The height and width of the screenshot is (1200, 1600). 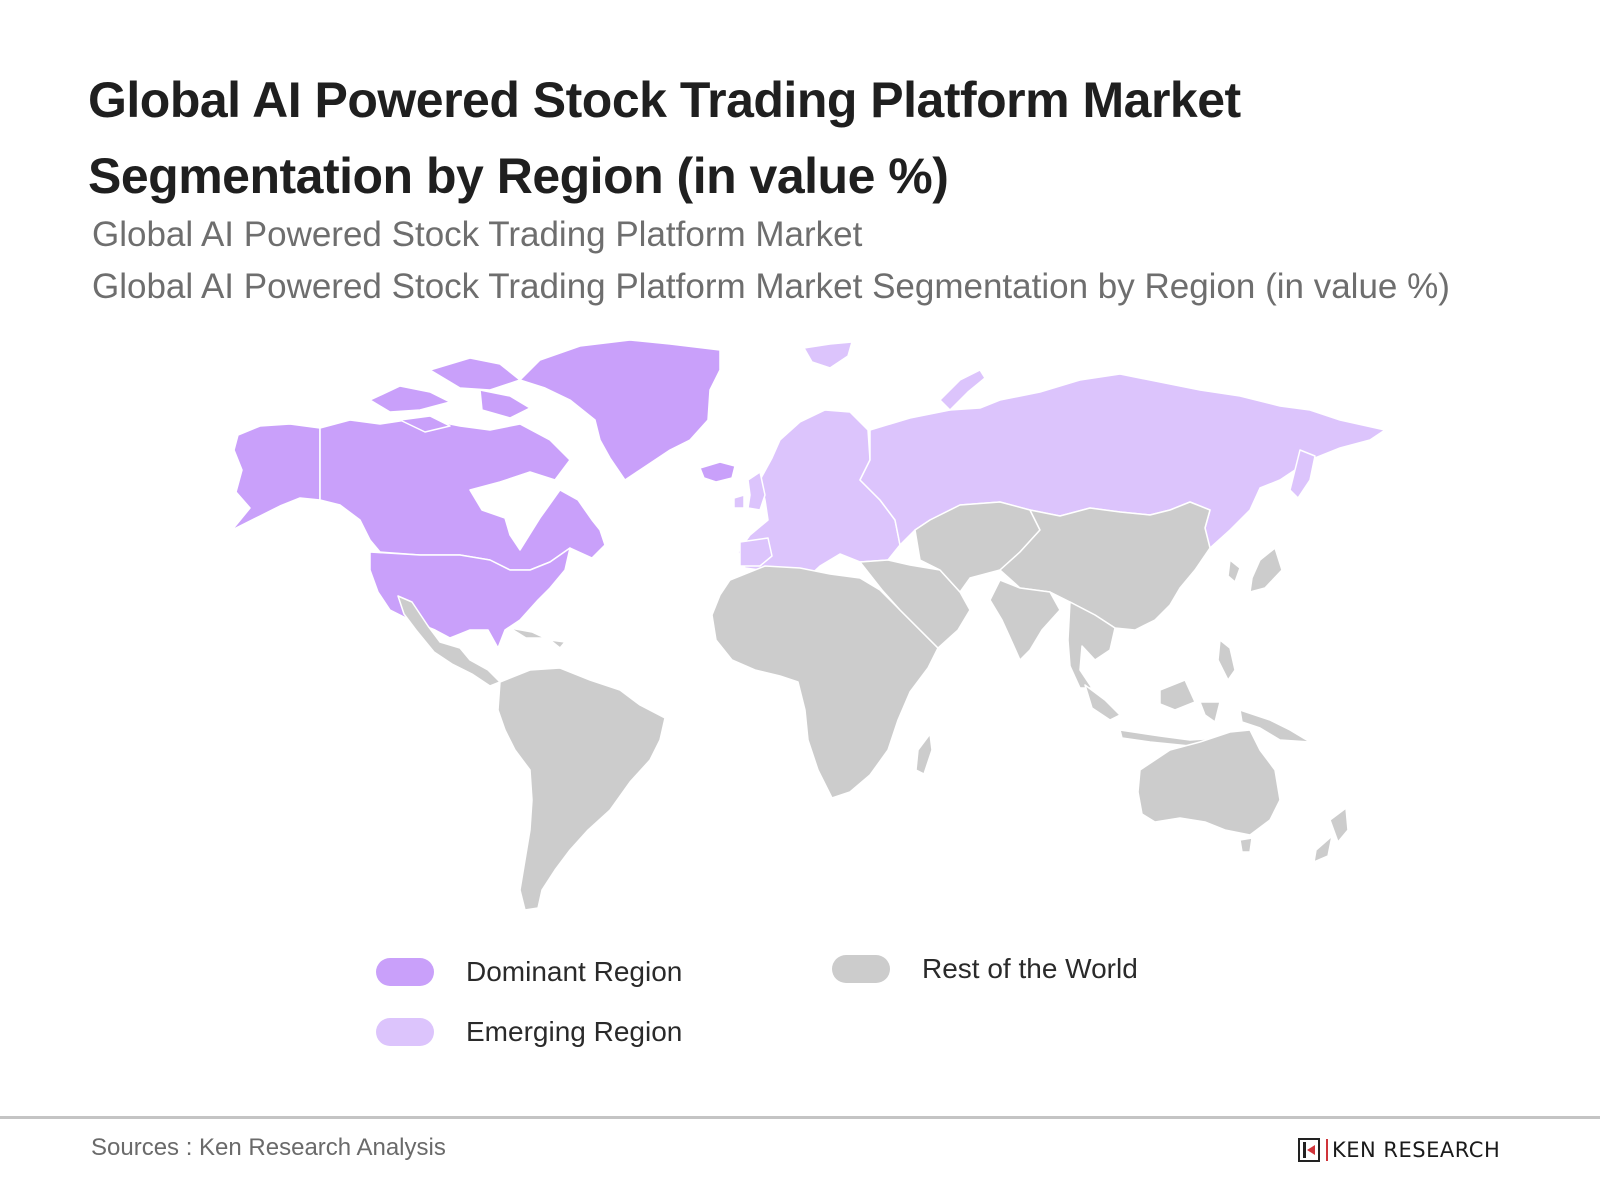 What do you see at coordinates (828, 355) in the screenshot?
I see `region-svalbard` at bounding box center [828, 355].